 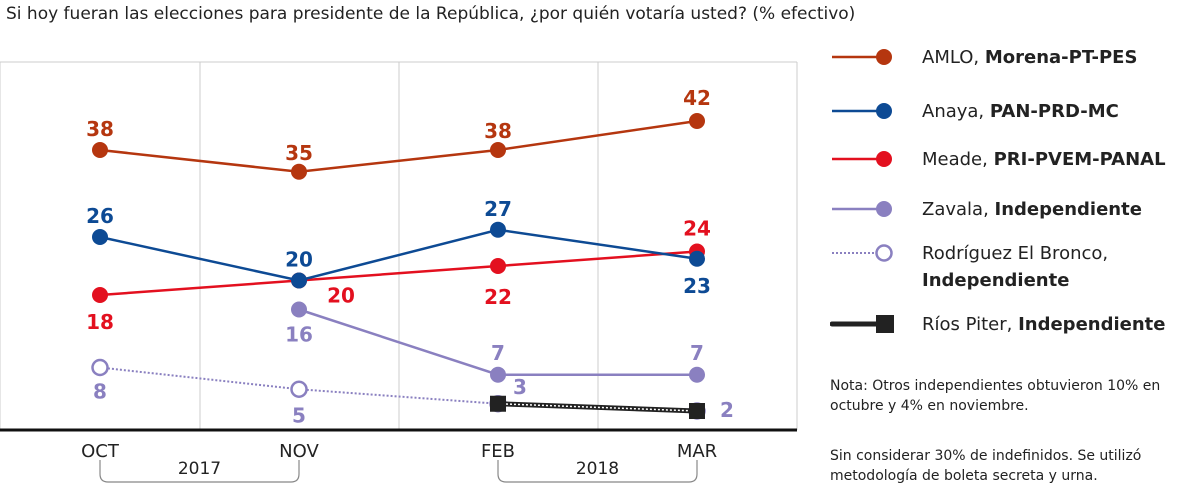 I want to click on data-label: 16, so click(x=299, y=335).